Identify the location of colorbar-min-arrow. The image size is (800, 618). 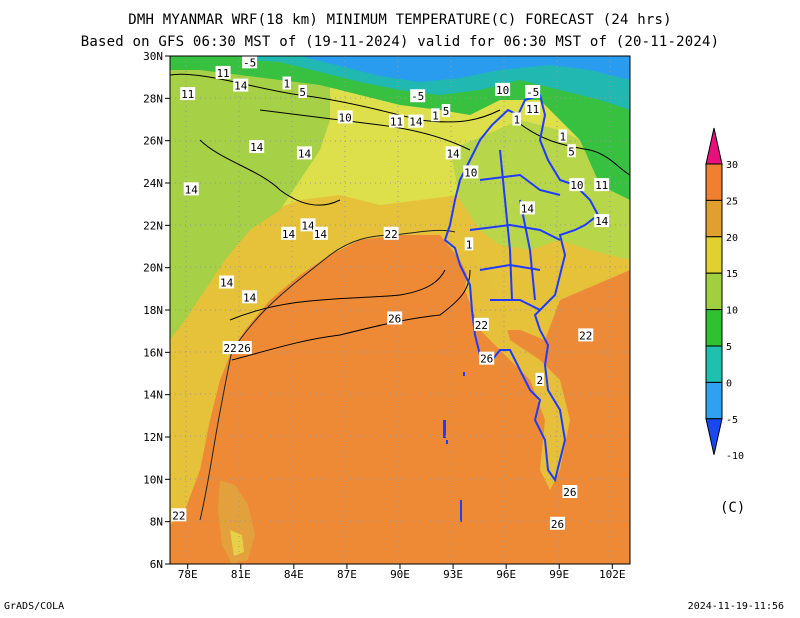
(714, 436).